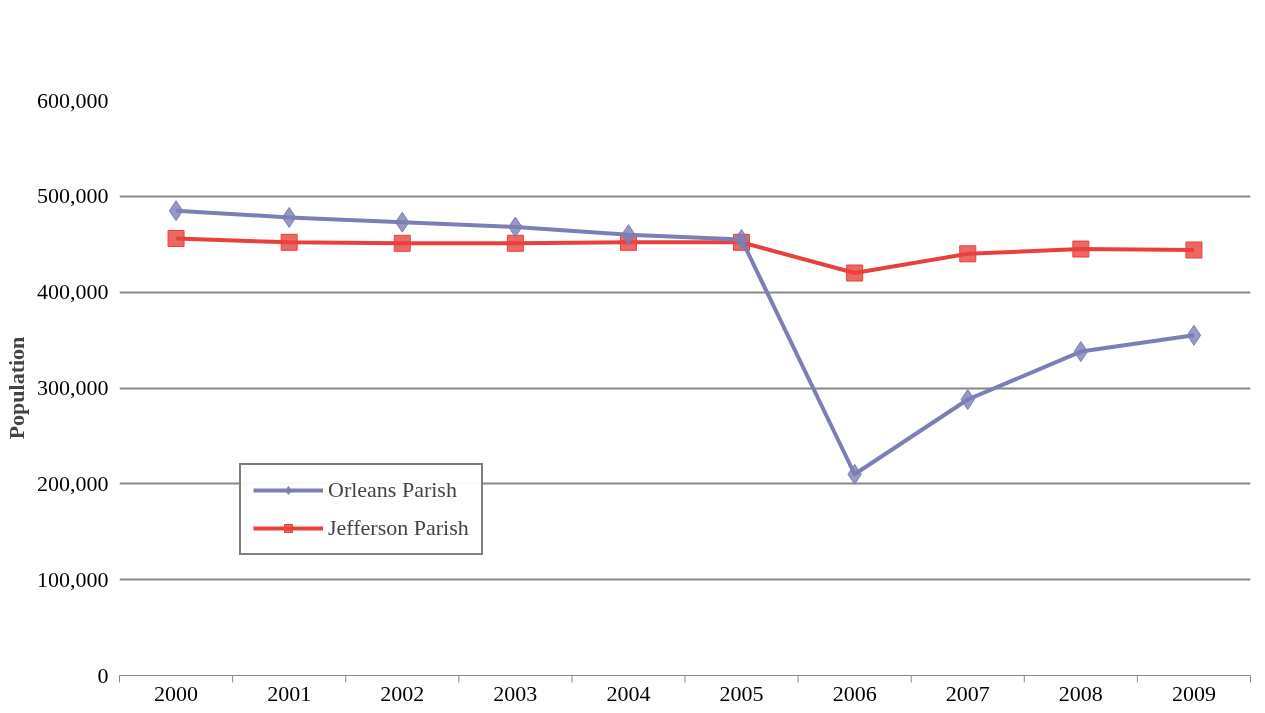  I want to click on x-tick-label: 2008, so click(1080, 693).